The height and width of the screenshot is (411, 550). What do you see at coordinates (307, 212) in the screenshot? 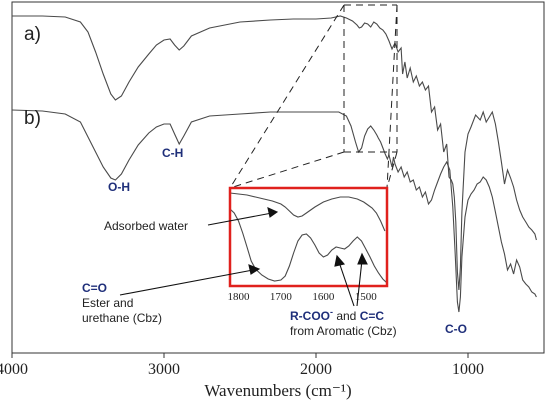
I see `inset-spectrum-a-line` at bounding box center [307, 212].